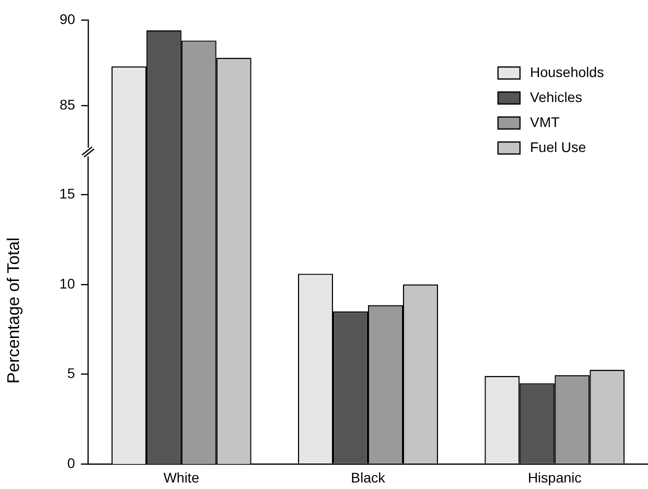 Image resolution: width=648 pixels, height=489 pixels. I want to click on x-tick-label: Black, so click(368, 477).